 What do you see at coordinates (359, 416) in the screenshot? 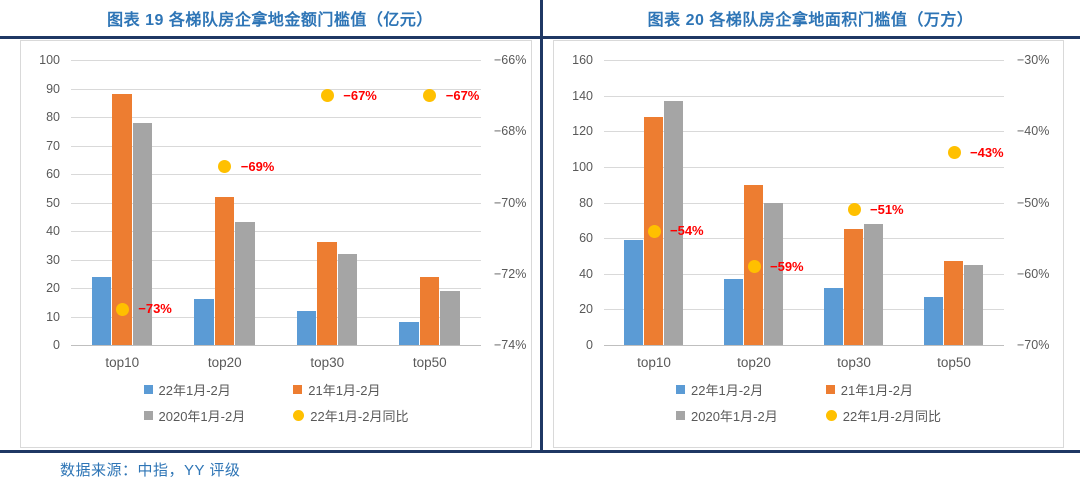
I see `legend-label: 22年1月-2月同比` at bounding box center [359, 416].